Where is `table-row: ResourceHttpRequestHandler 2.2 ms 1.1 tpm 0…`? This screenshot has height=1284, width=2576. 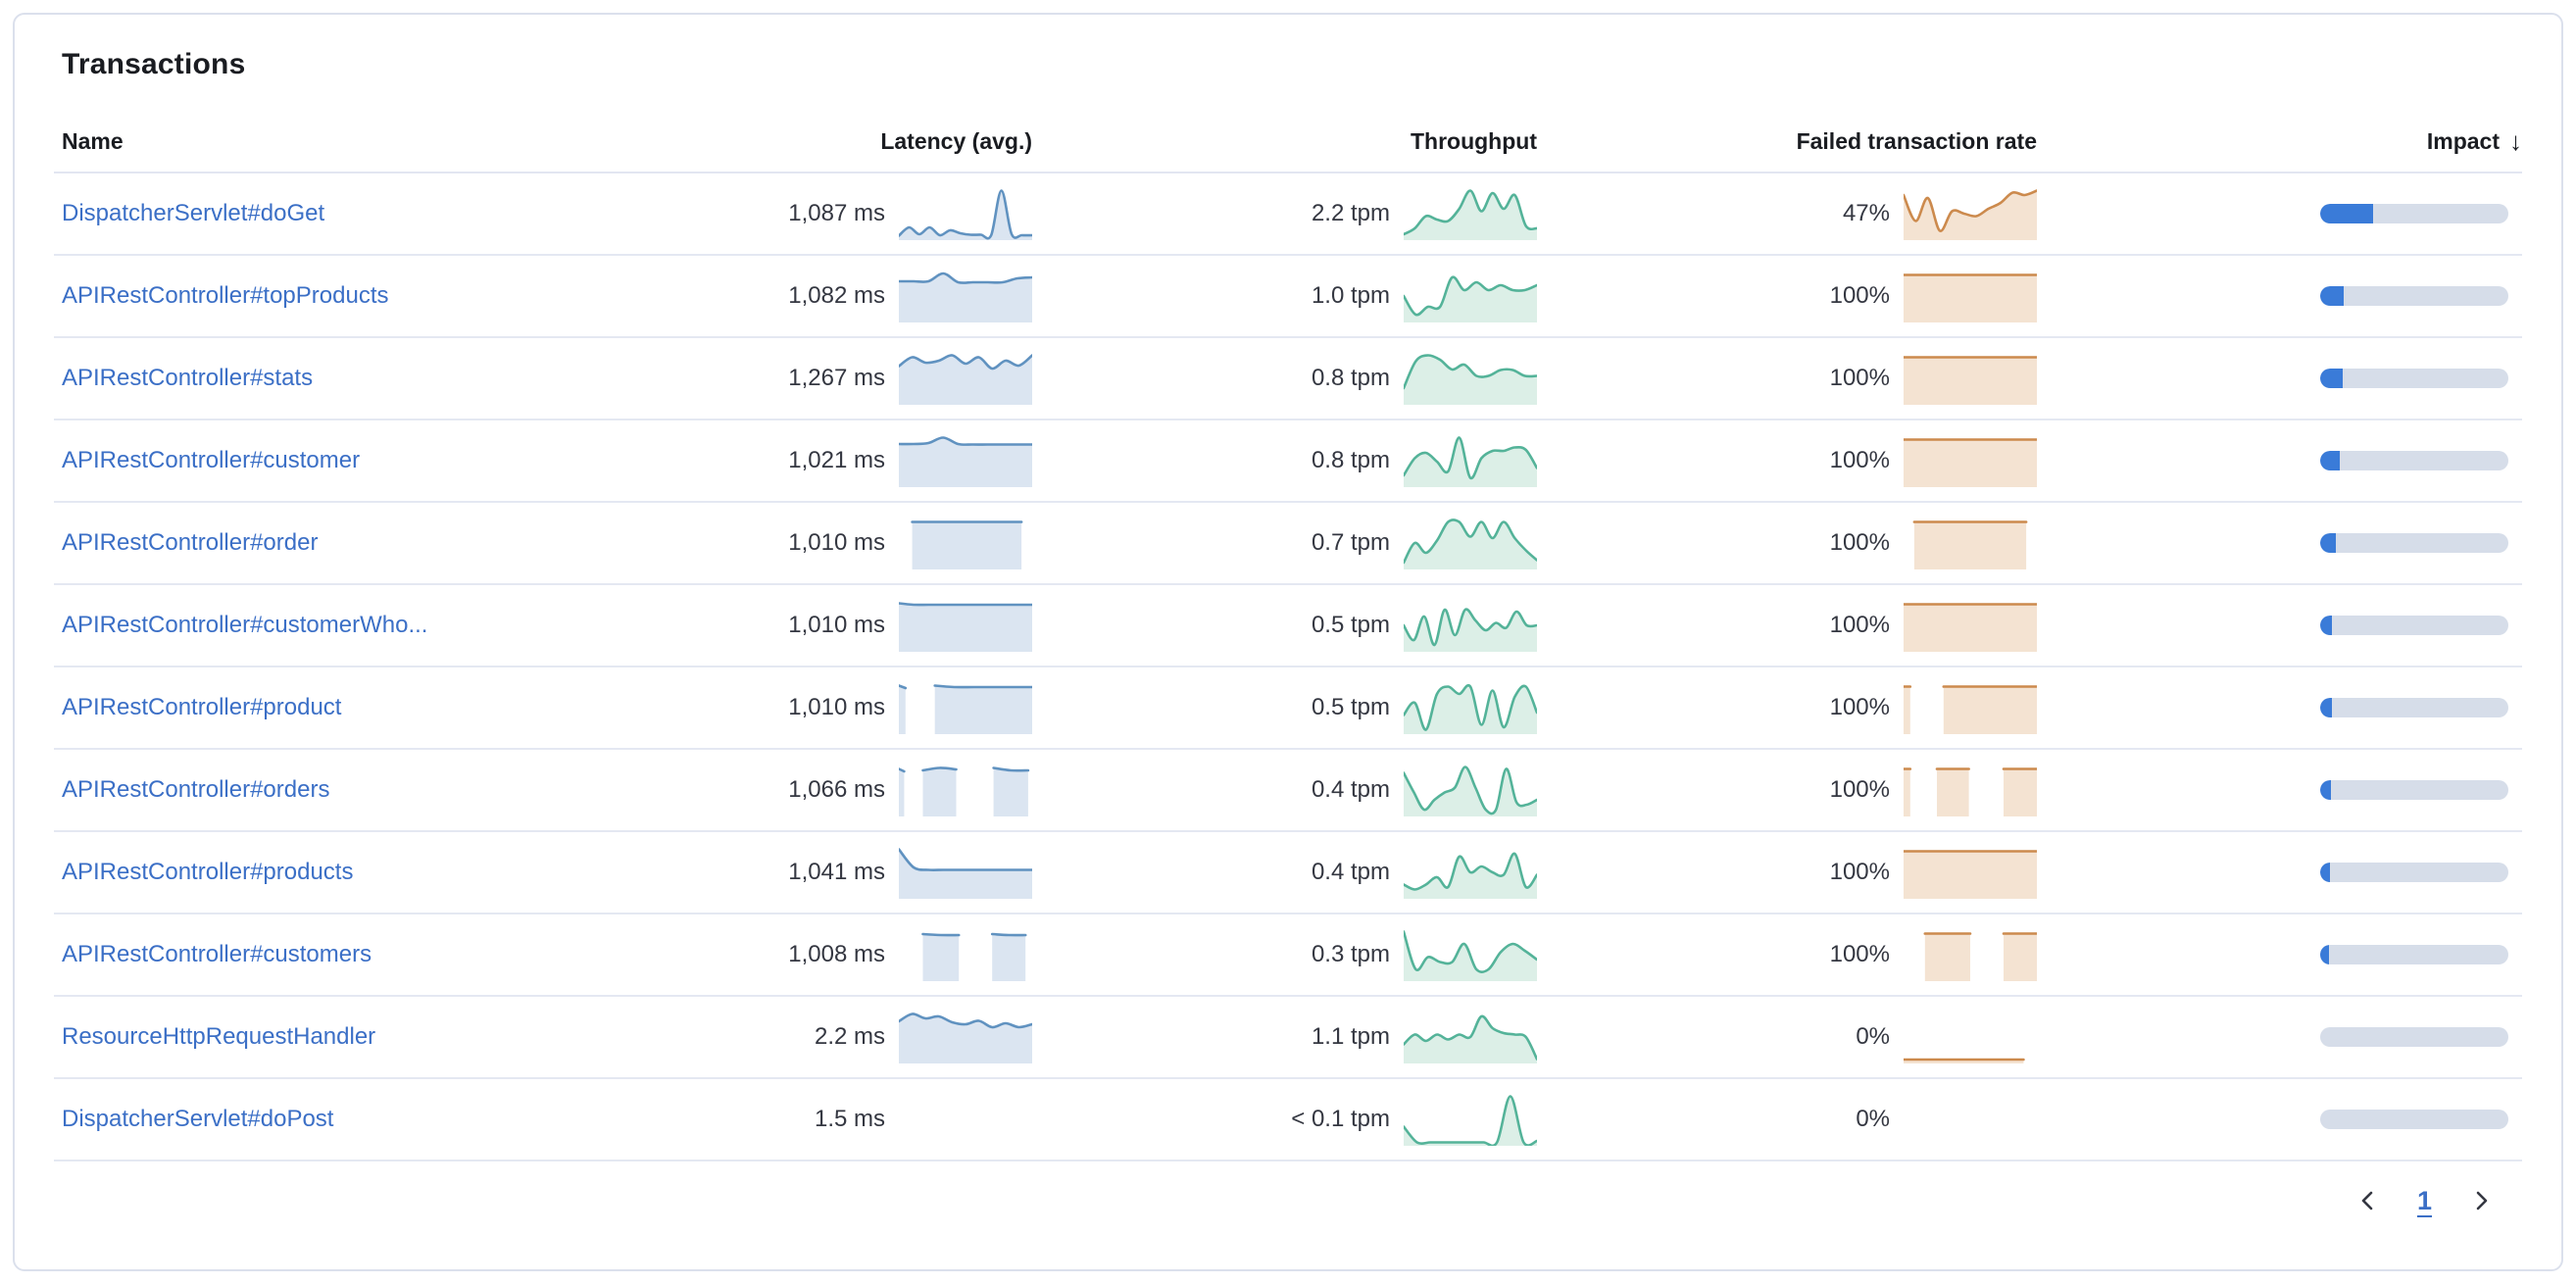 table-row: ResourceHttpRequestHandler 2.2 ms 1.1 tpm 0… is located at coordinates (1288, 1038).